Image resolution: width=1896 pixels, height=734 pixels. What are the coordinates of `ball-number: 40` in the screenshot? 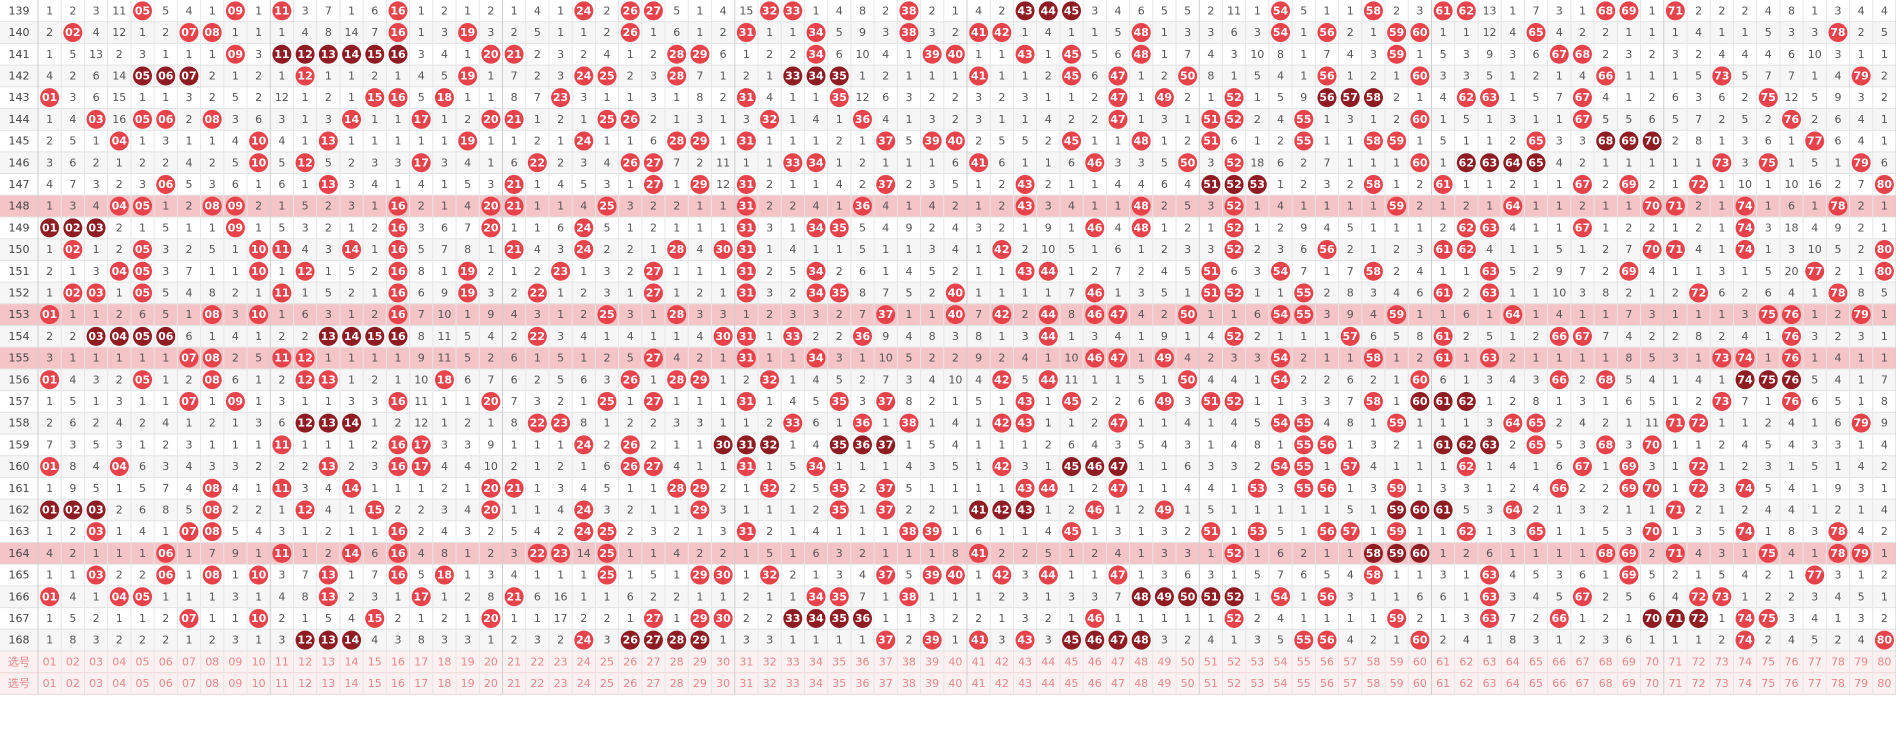 It's located at (956, 575).